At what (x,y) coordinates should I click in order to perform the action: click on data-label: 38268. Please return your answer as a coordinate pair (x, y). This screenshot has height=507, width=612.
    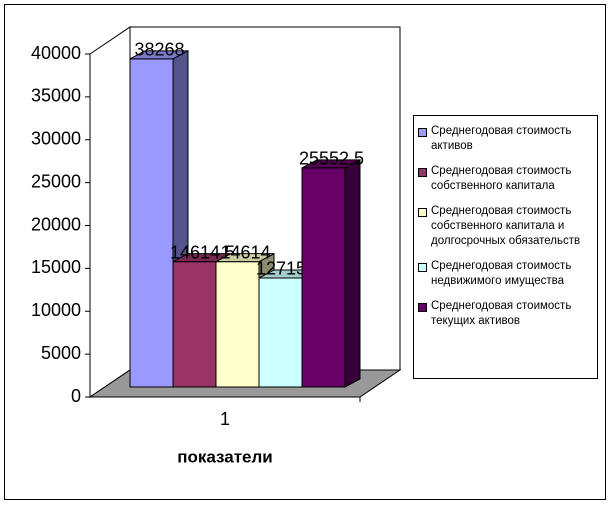
    Looking at the image, I should click on (159, 50).